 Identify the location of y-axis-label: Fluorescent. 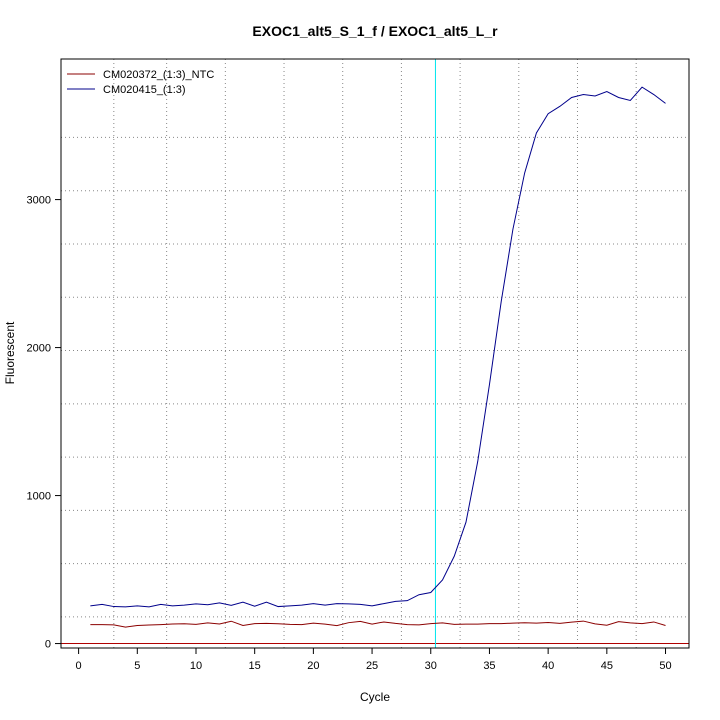
(10, 352).